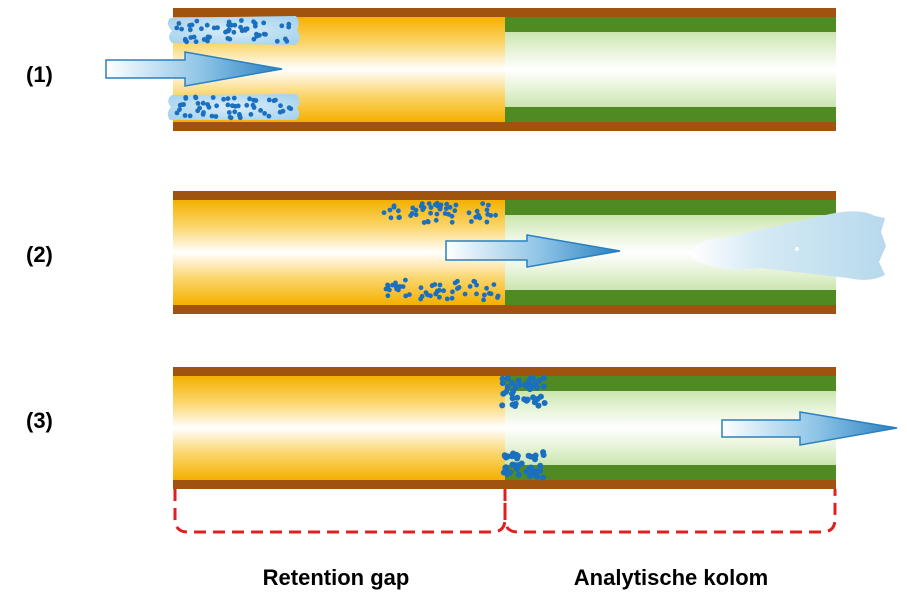 This screenshot has width=907, height=594. Describe the element at coordinates (670, 383) in the screenshot. I see `tube-3-stationary-phase-top` at that location.